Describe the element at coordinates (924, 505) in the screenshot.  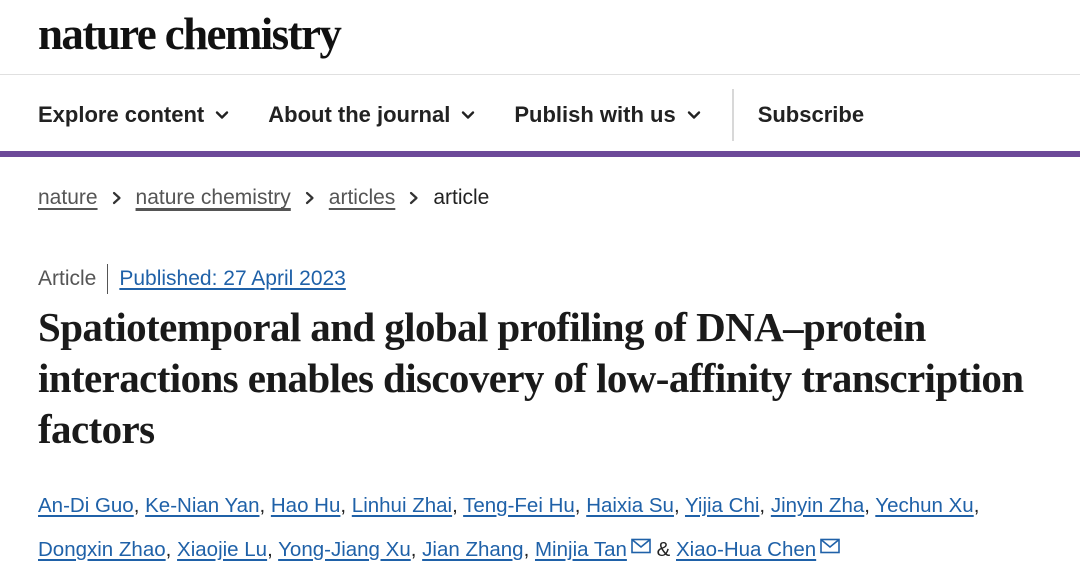
I see `author-link: Yechun Xu` at that location.